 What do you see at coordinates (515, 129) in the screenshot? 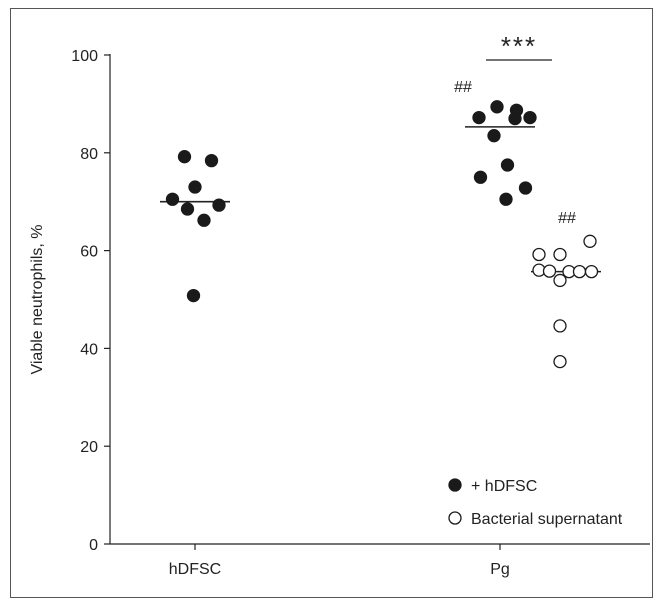
I see `annotations: ## ## ***` at bounding box center [515, 129].